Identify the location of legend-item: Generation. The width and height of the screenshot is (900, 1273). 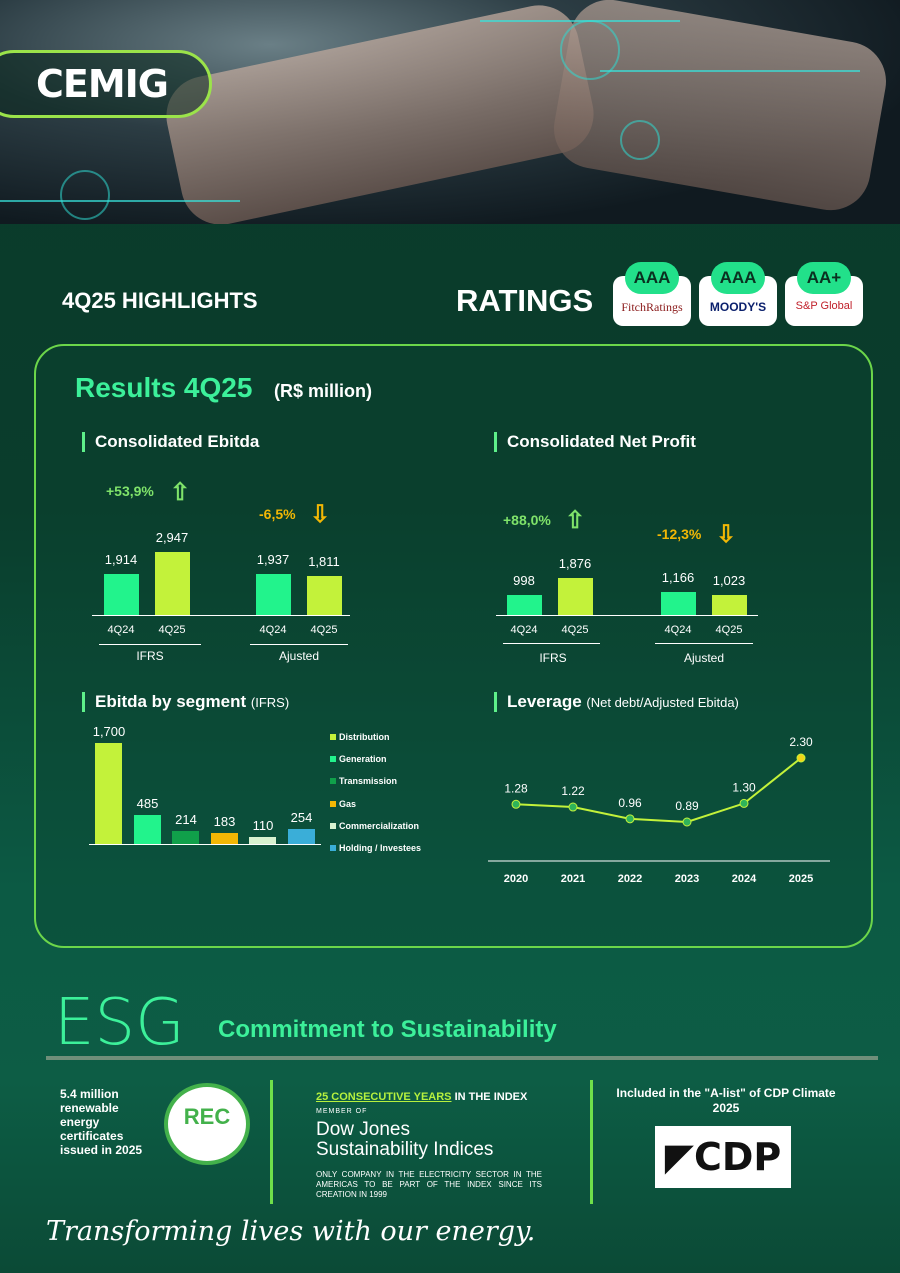
(358, 759).